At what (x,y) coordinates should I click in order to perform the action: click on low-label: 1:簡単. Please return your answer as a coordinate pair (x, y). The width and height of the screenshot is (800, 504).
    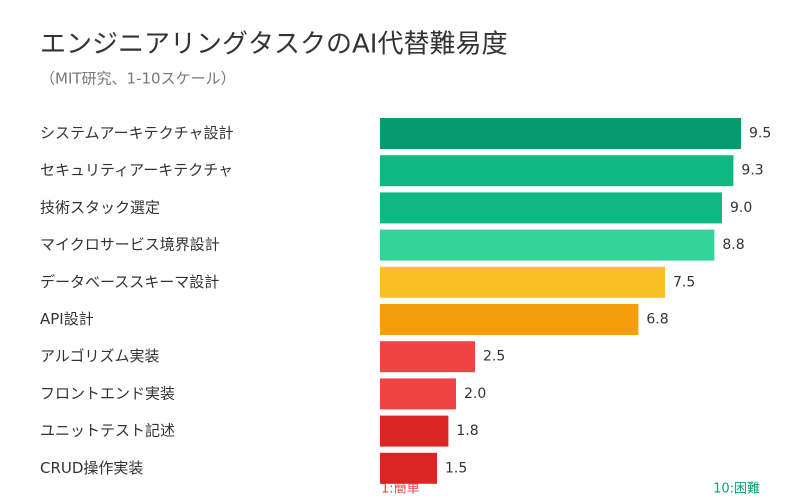
    Looking at the image, I should click on (400, 489).